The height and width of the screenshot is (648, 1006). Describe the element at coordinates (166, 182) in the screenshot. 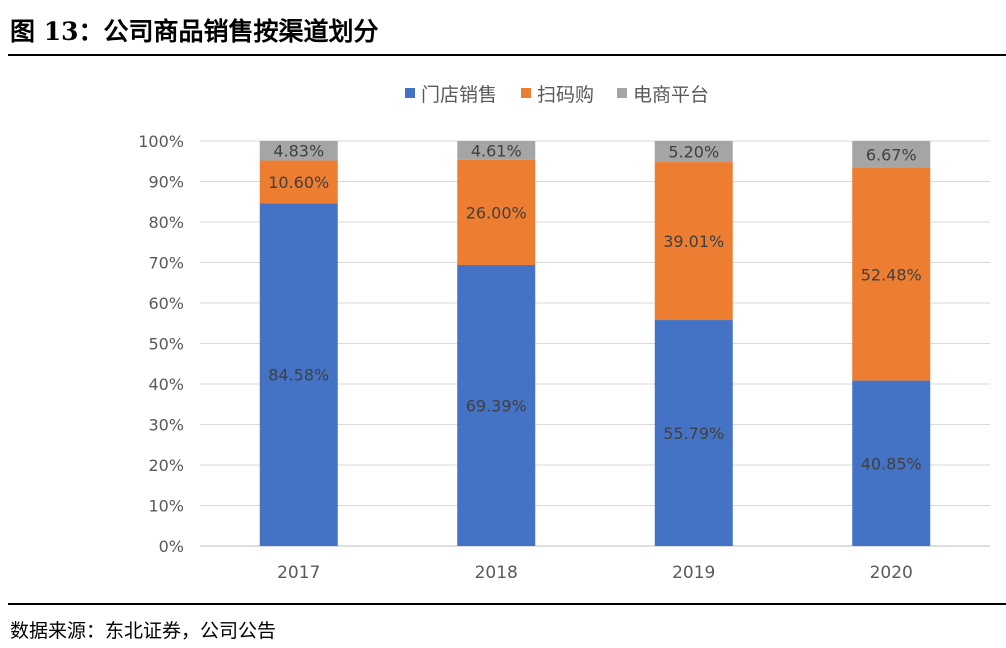

I see `y-tick-label: 90%` at that location.